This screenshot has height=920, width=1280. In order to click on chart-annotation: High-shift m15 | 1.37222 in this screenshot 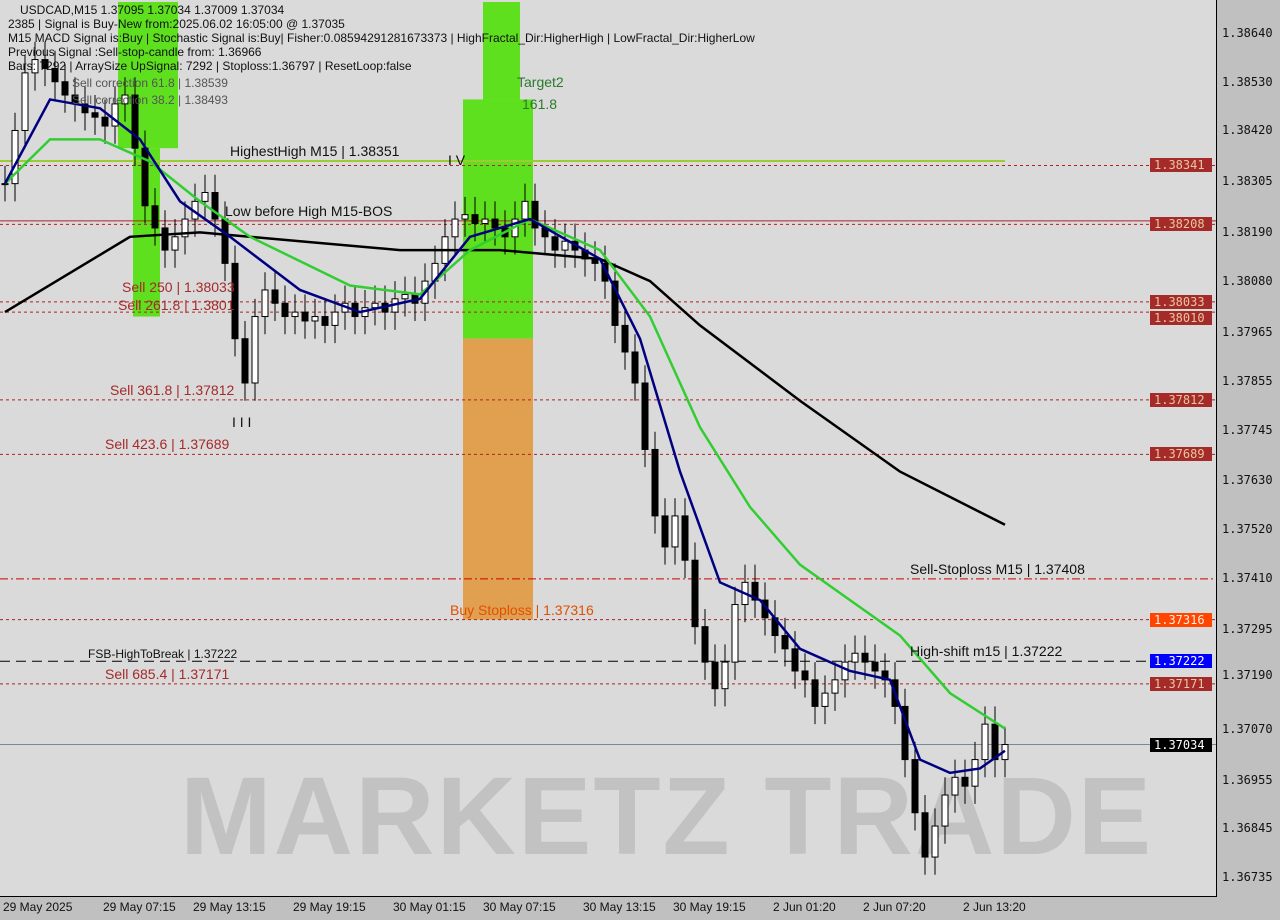, I will do `click(986, 651)`.